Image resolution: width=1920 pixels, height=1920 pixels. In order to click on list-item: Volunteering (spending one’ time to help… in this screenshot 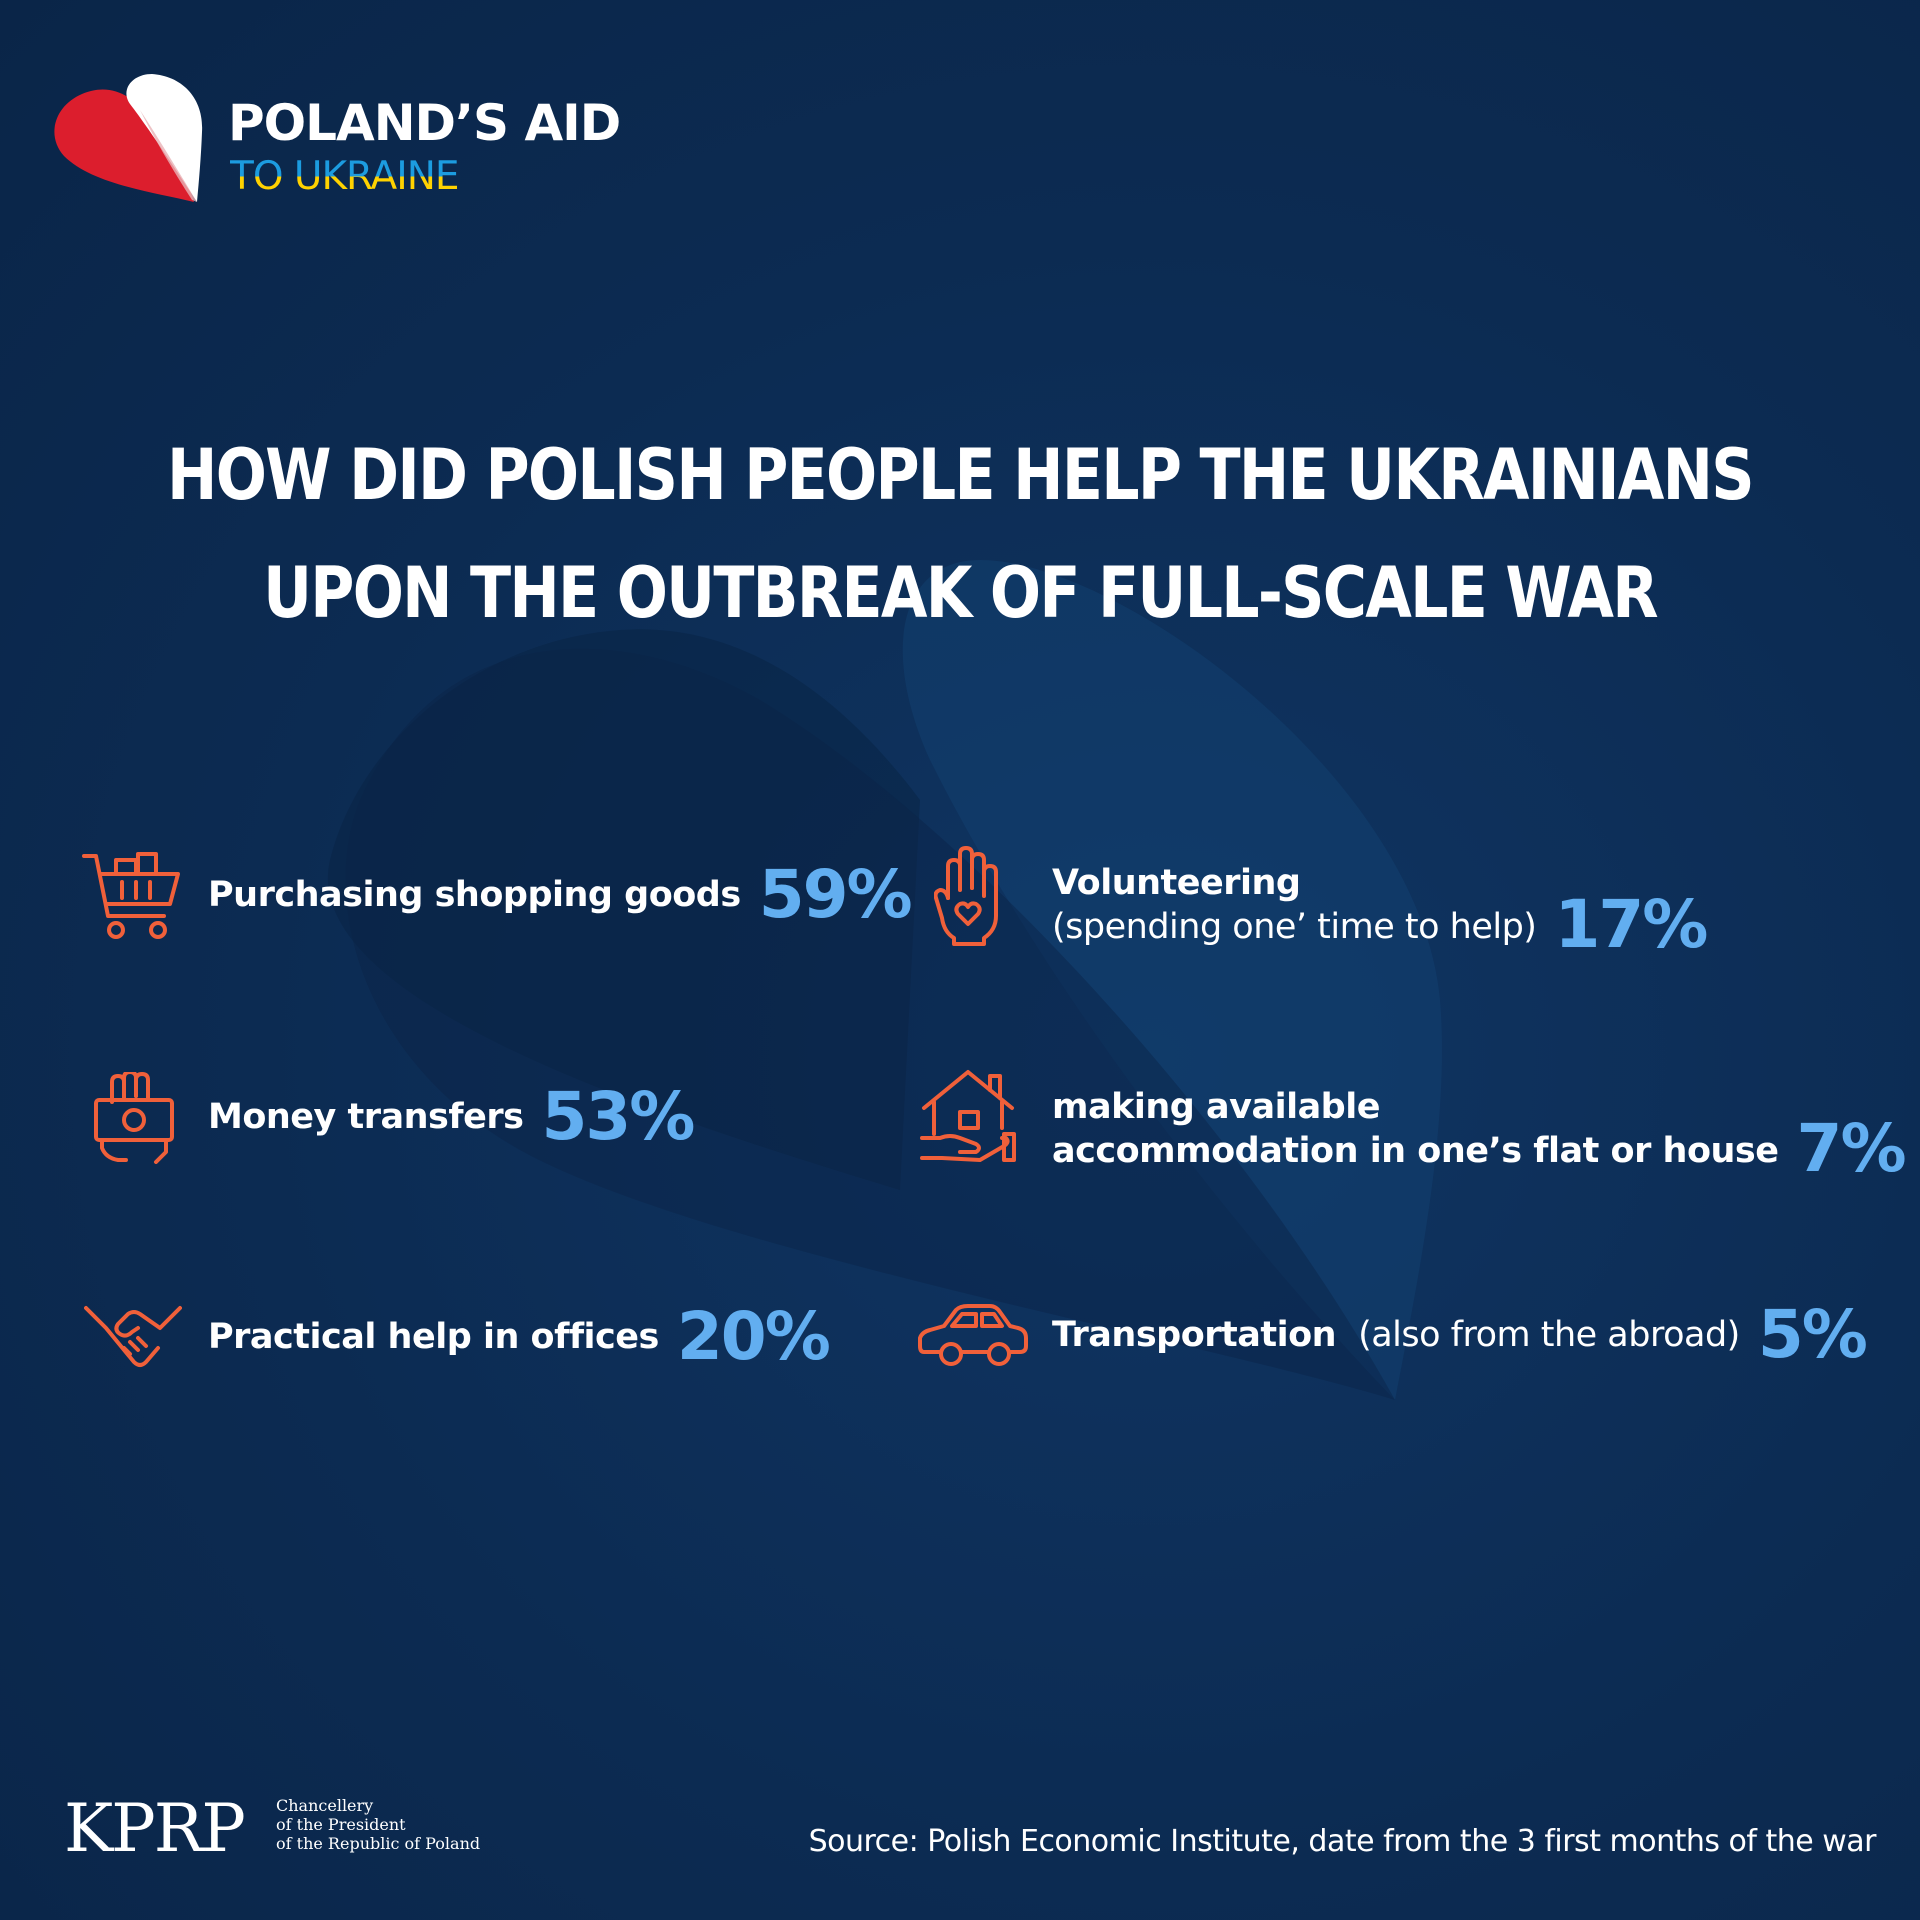, I will do `click(1380, 905)`.